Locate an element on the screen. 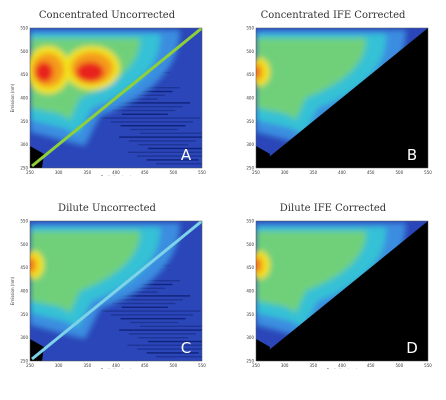  panel-title: Dilute Uncorrected is located at coordinates (107, 208).